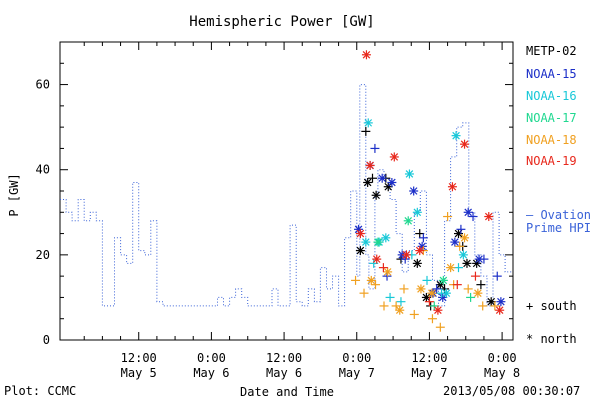 Image resolution: width=600 pixels, height=400 pixels. I want to click on y-tick-label: 60, so click(43, 85).